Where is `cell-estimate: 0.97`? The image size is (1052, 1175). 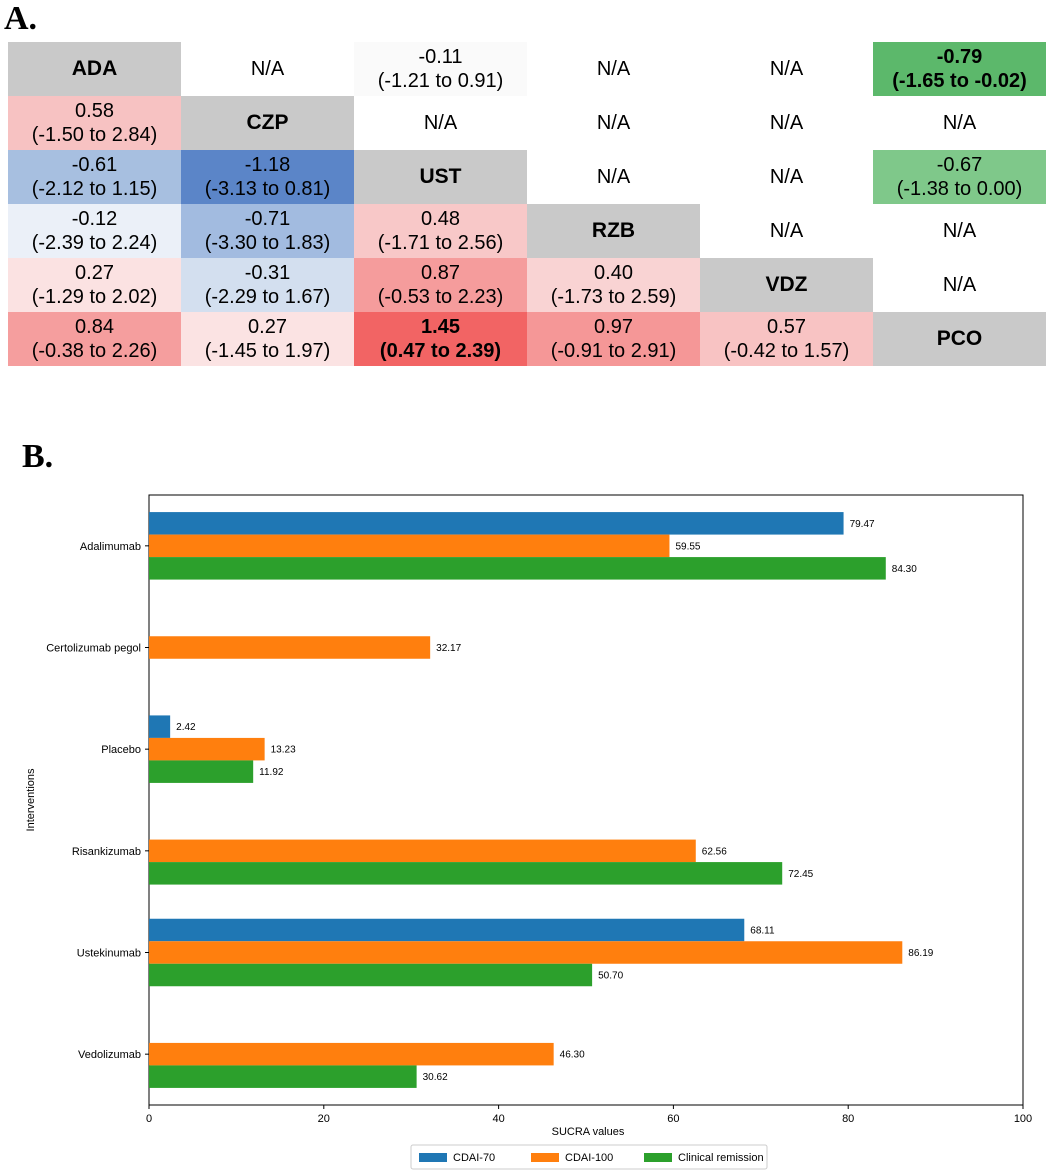
cell-estimate: 0.97 is located at coordinates (613, 327).